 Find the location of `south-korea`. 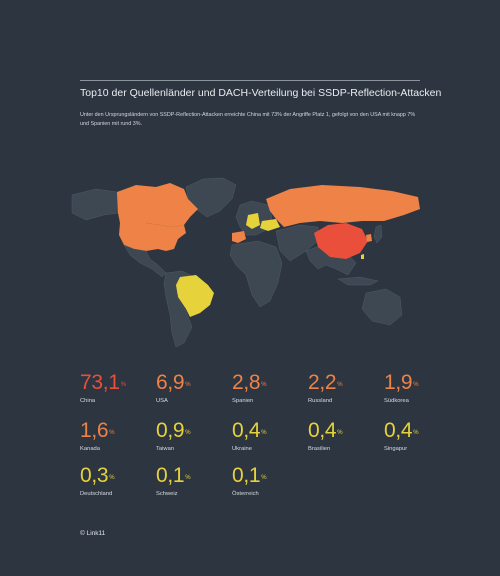

south-korea is located at coordinates (369, 238).